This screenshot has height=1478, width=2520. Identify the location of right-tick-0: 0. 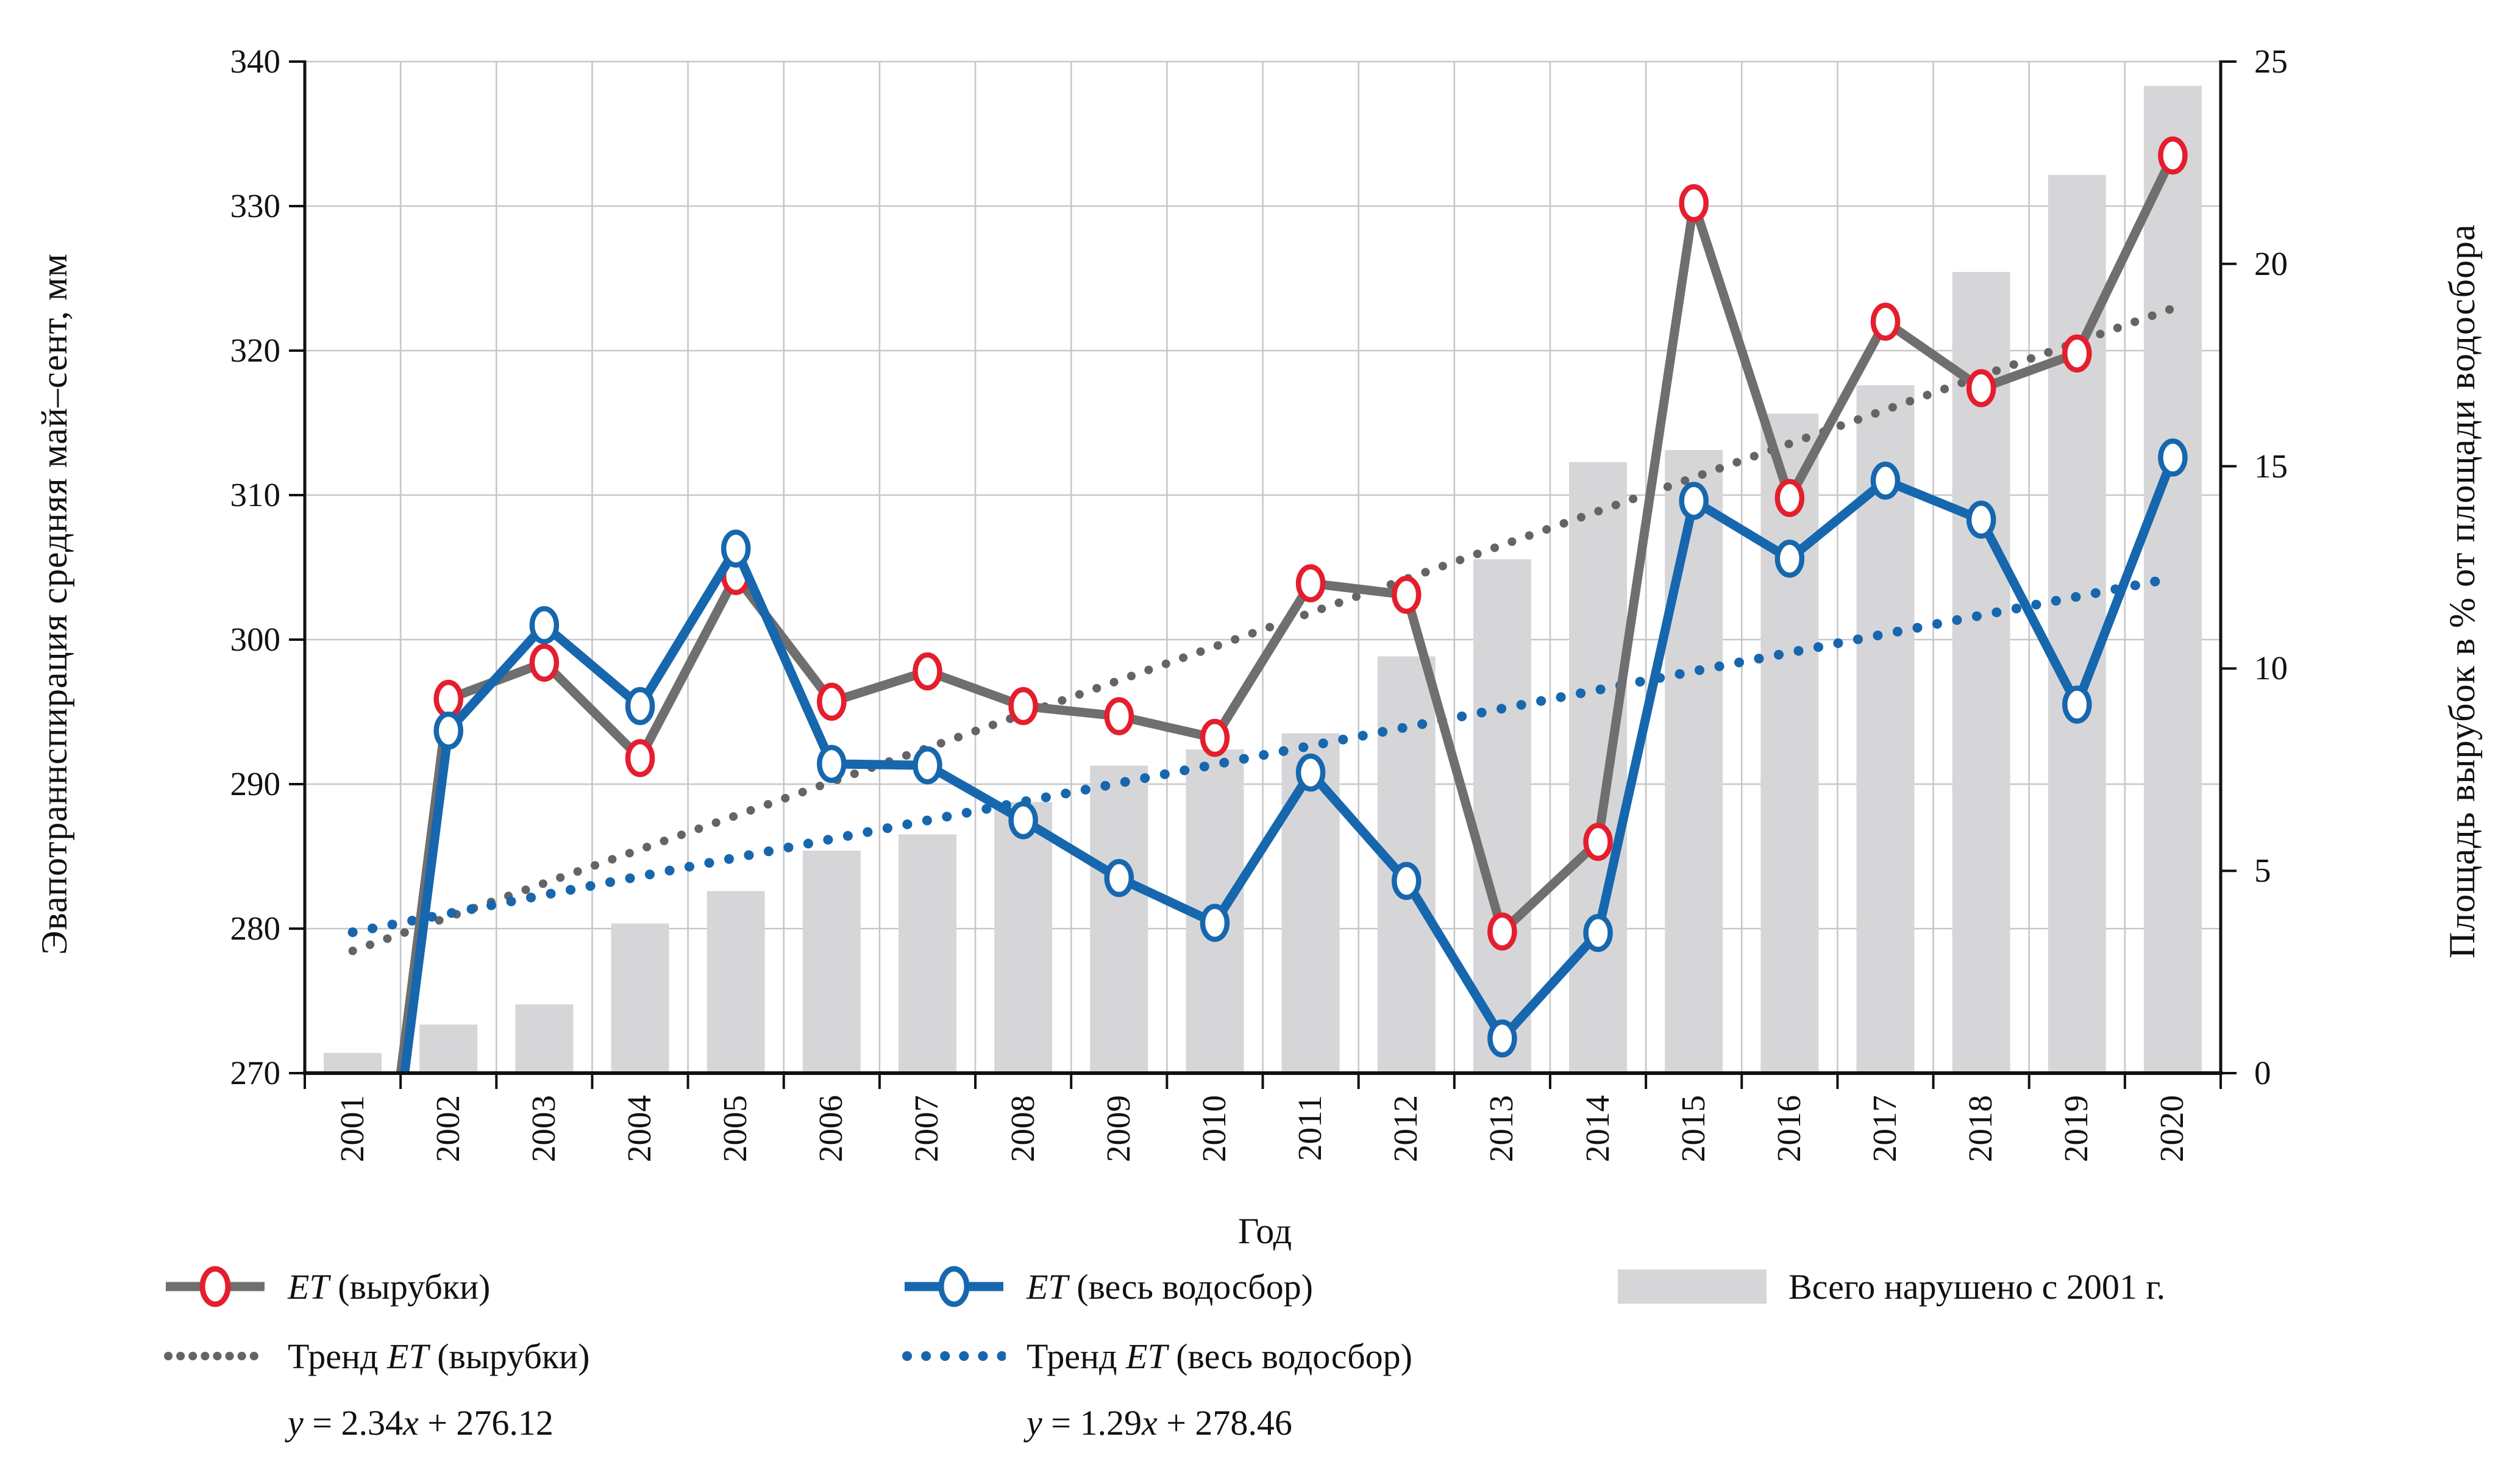
(2262, 1072).